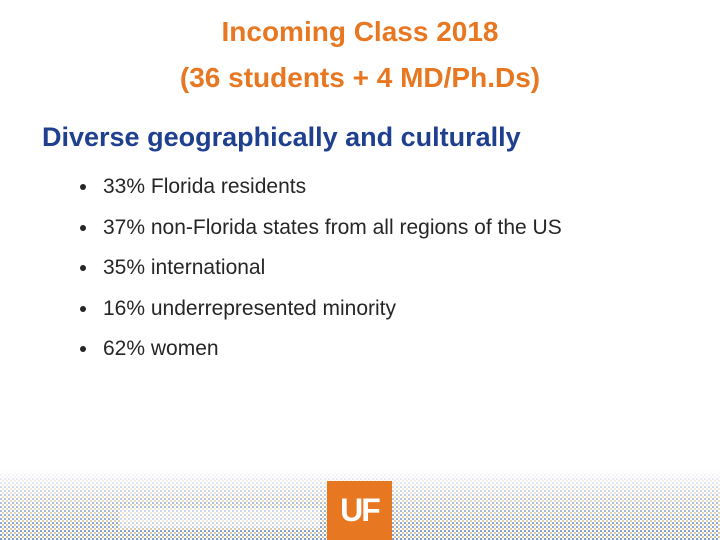 Image resolution: width=720 pixels, height=540 pixels. What do you see at coordinates (359, 510) in the screenshot?
I see `logo: UF` at bounding box center [359, 510].